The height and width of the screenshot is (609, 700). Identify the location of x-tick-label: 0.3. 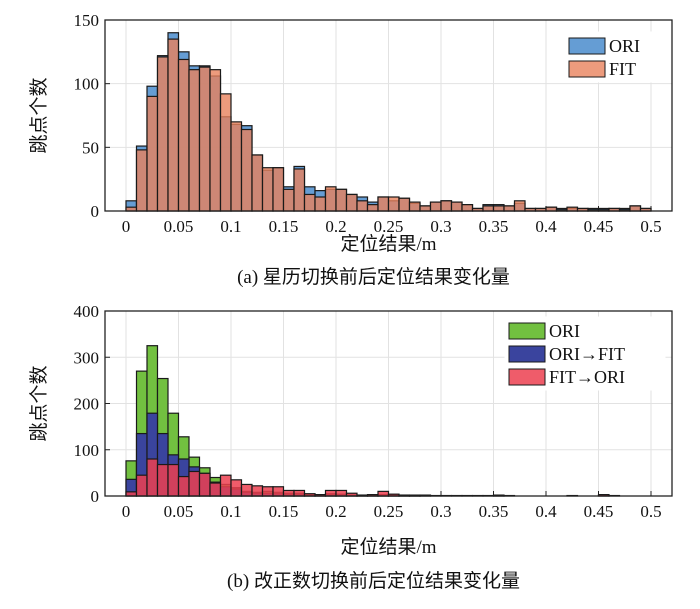
(440, 226).